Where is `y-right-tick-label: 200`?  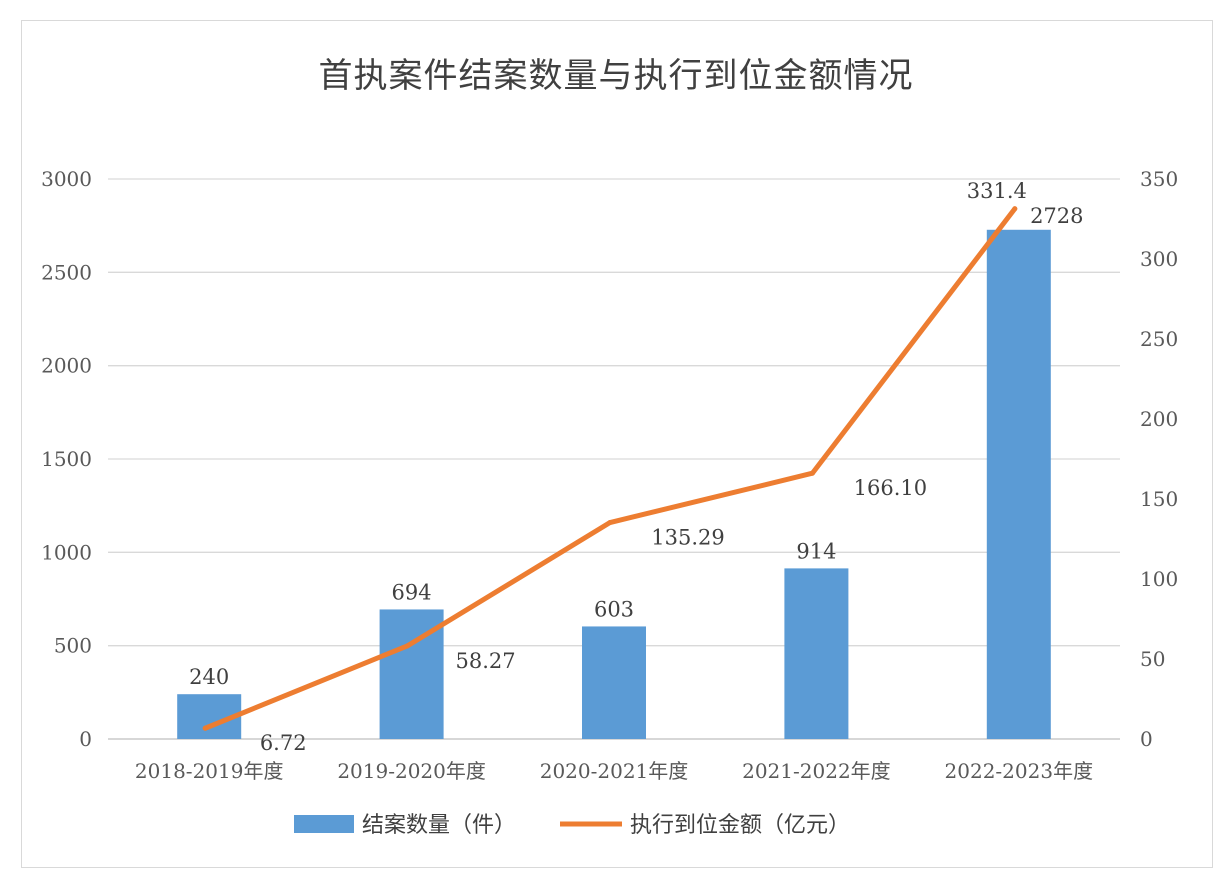 y-right-tick-label: 200 is located at coordinates (1159, 419).